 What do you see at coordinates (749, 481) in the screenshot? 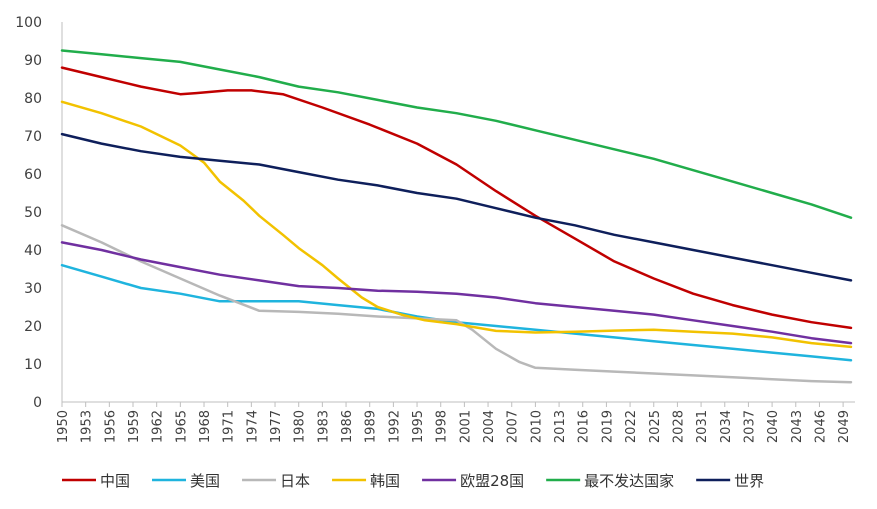
I see `legend-label-6: 世界` at bounding box center [749, 481].